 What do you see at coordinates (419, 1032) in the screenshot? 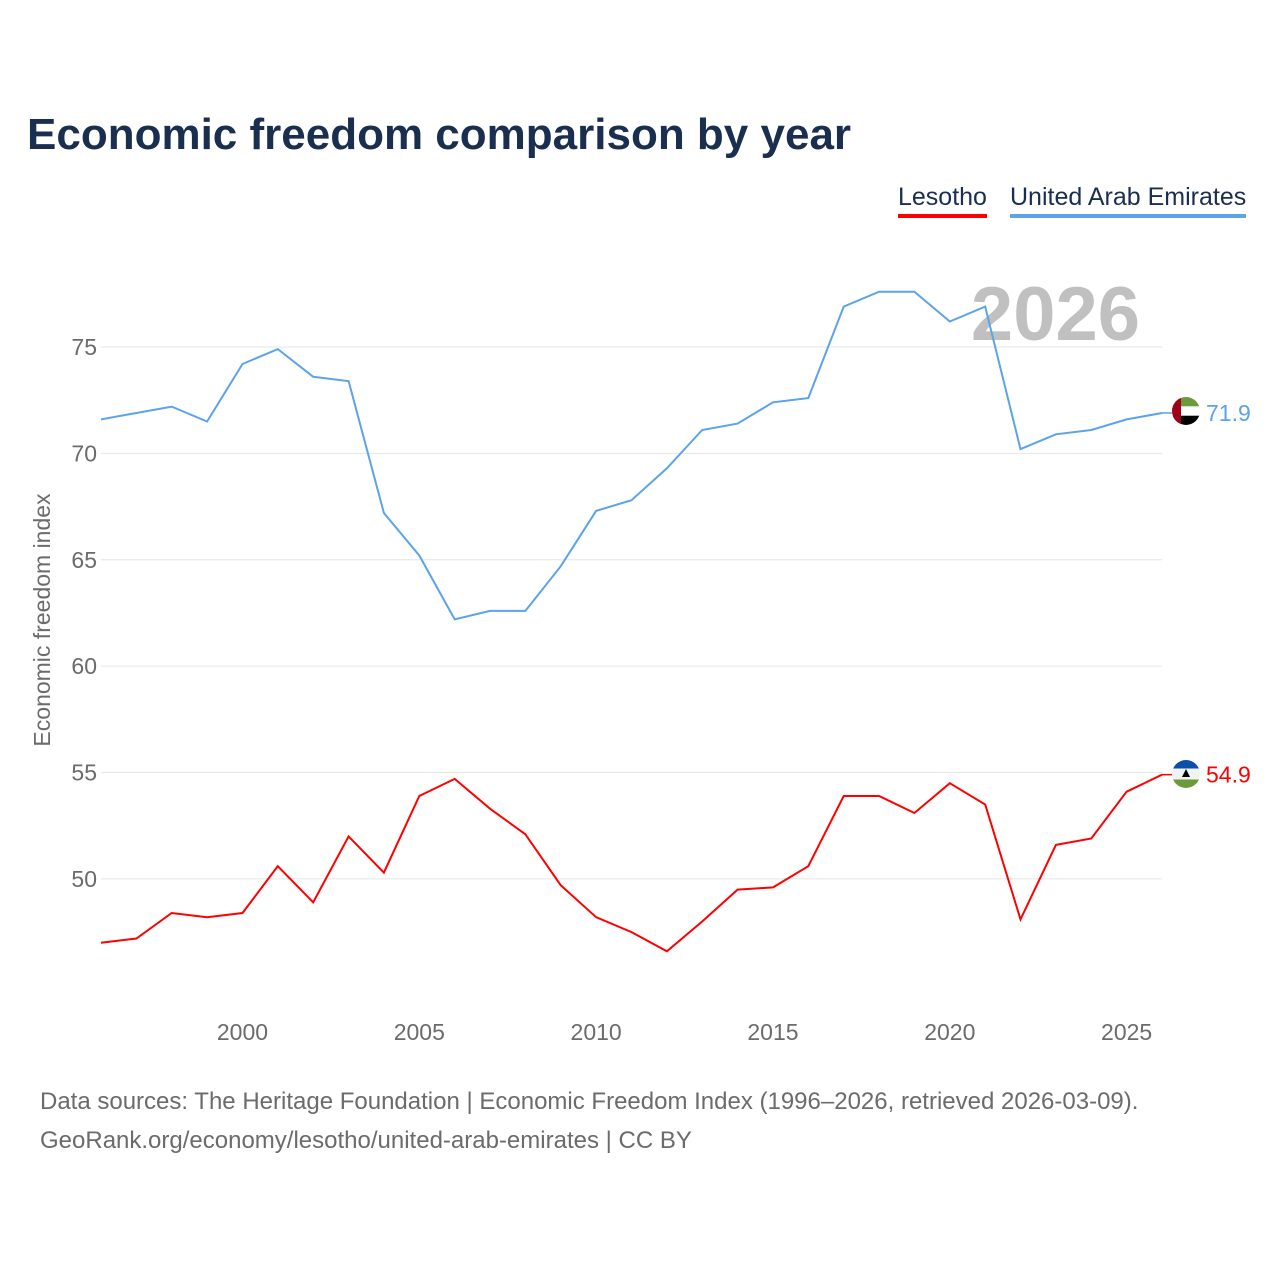
I see `x-tick-label: 2005` at bounding box center [419, 1032].